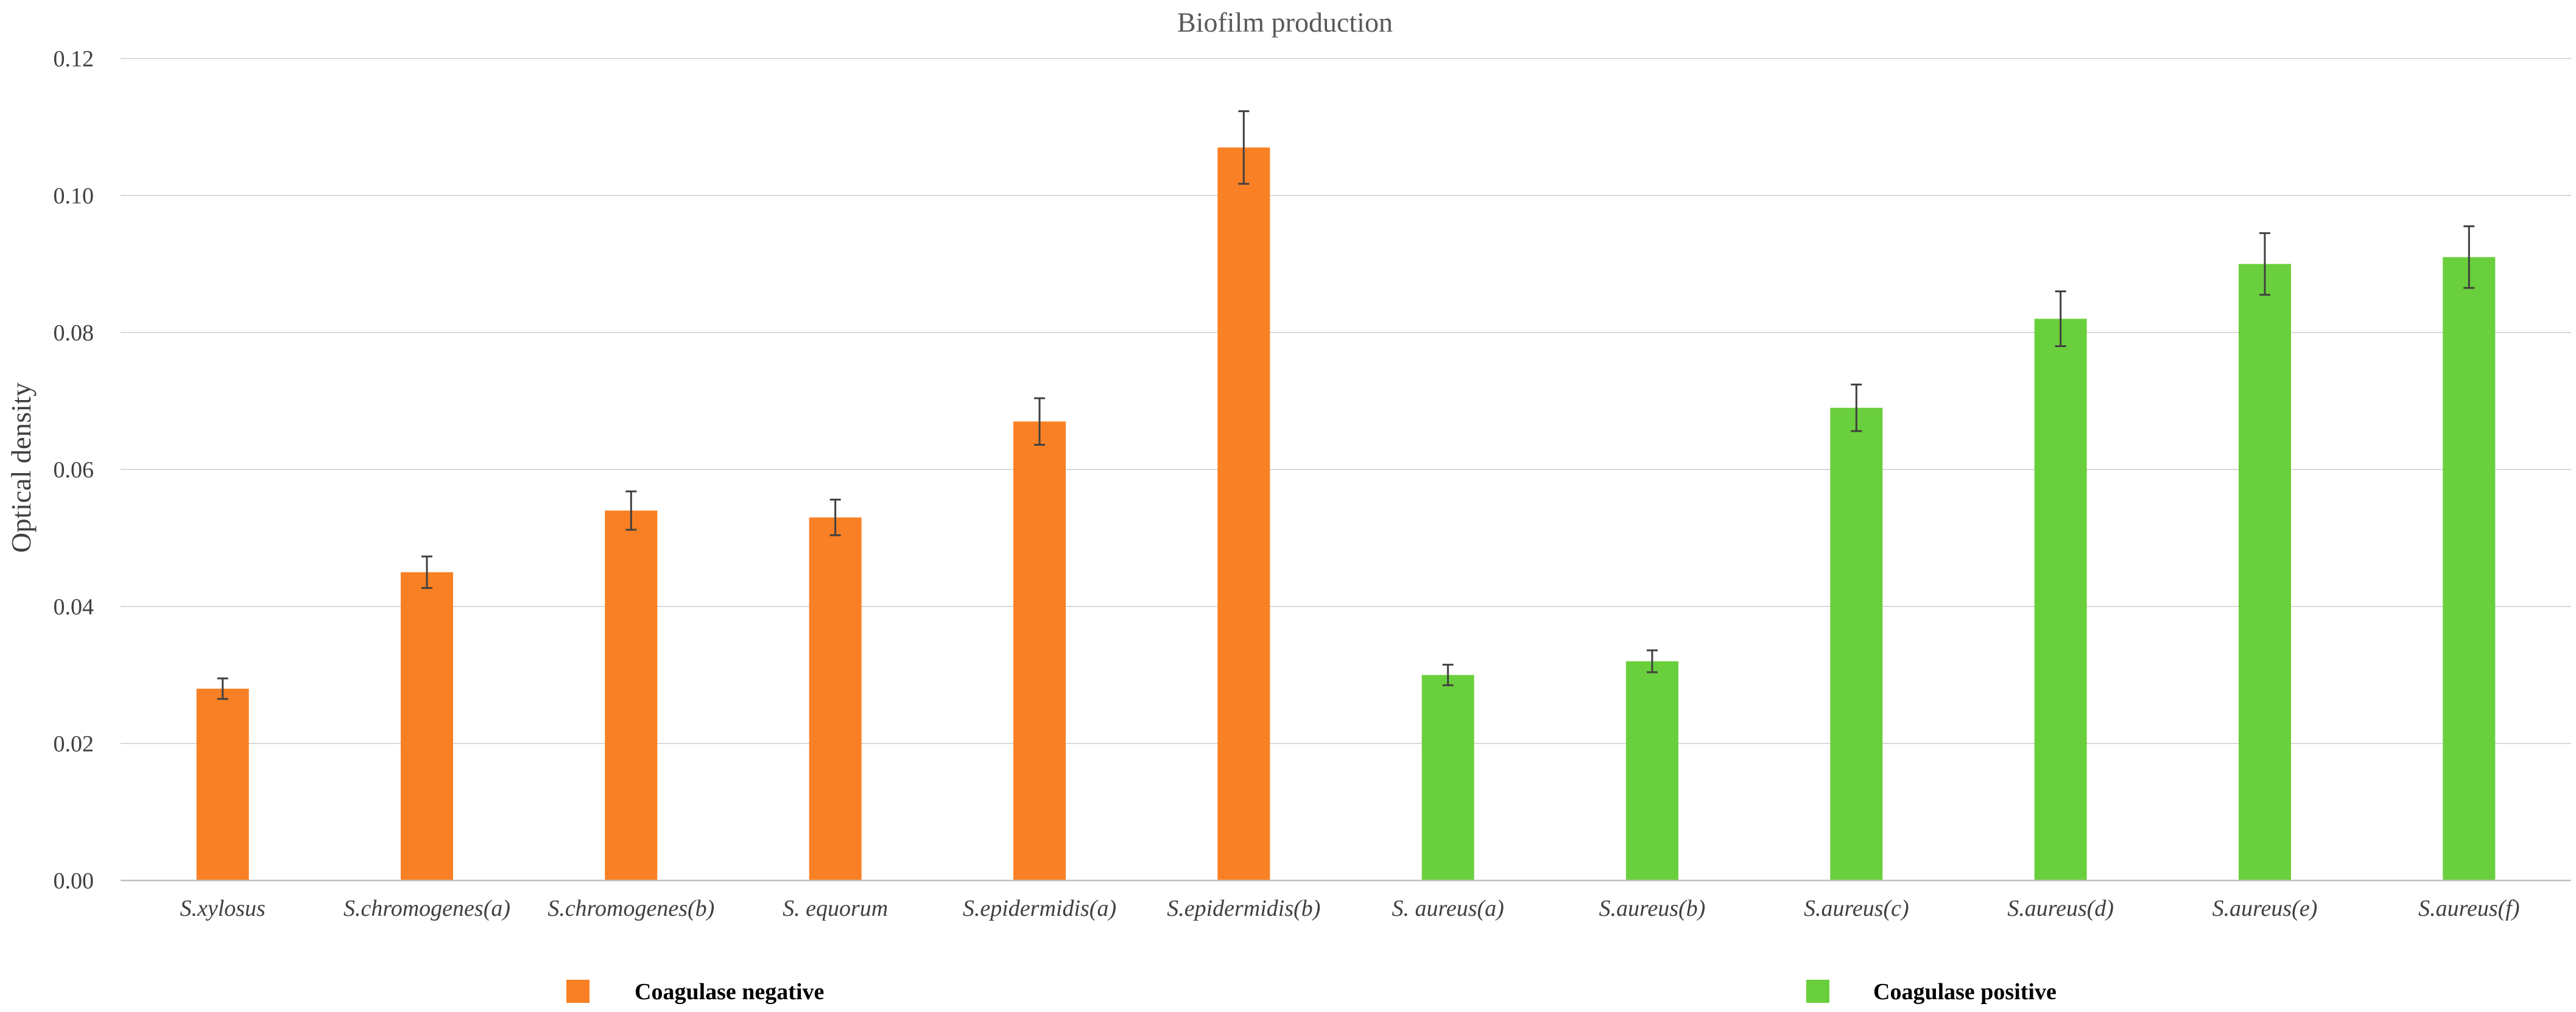 Image resolution: width=2576 pixels, height=1012 pixels. Describe the element at coordinates (74, 744) in the screenshot. I see `y-tick-label: 0.02` at that location.